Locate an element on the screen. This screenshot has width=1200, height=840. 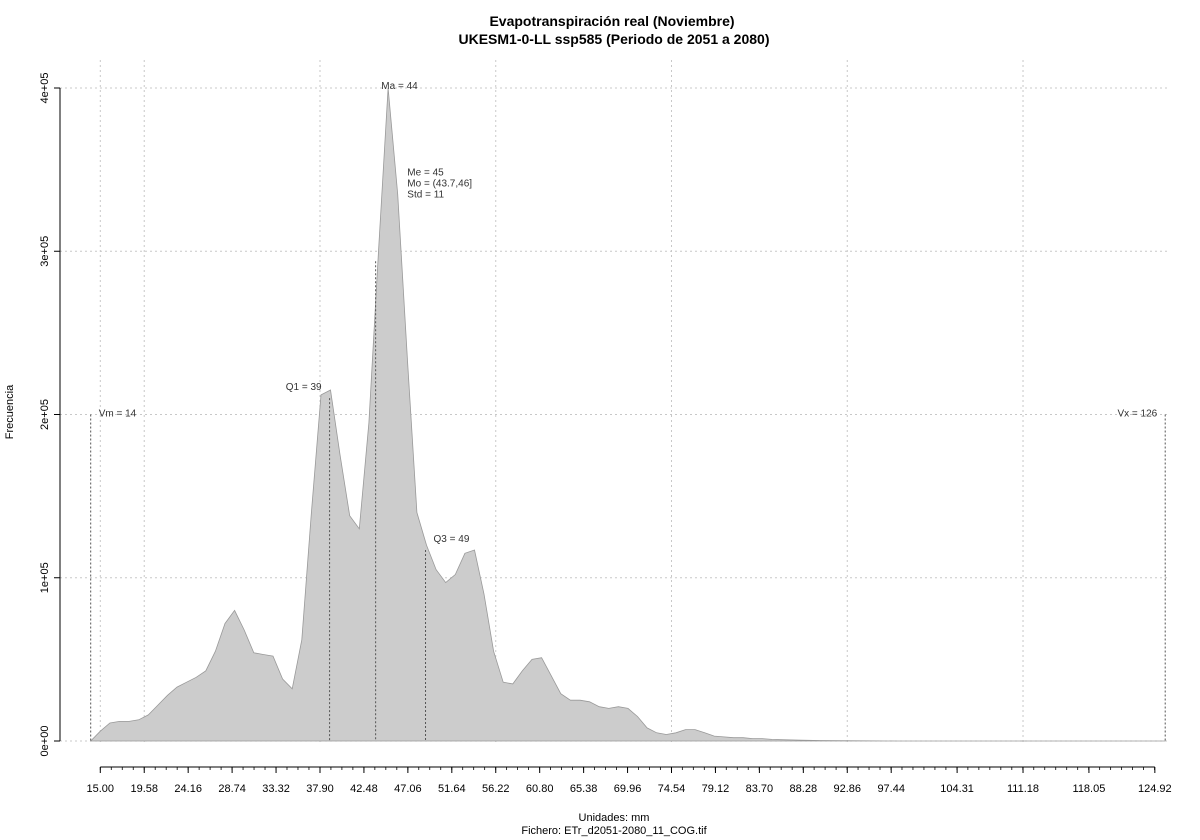
x-tick-label: 60.80 is located at coordinates (540, 789).